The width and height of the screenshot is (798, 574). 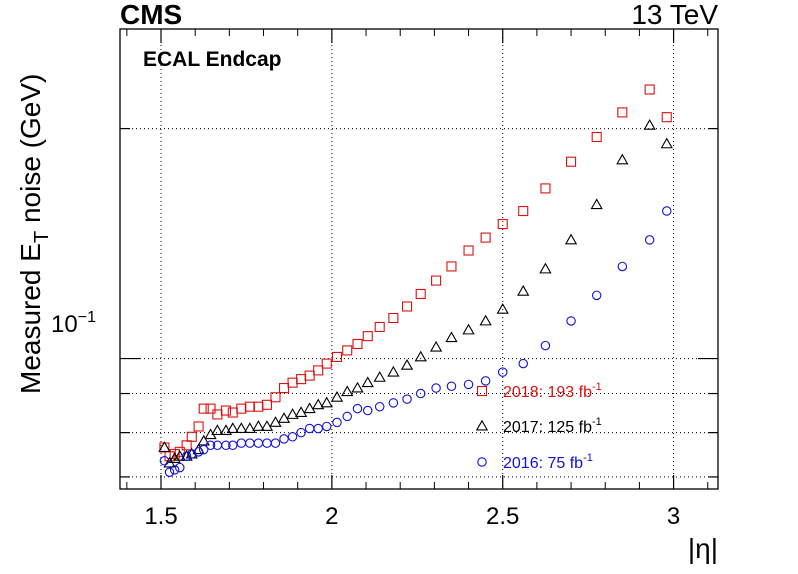 I want to click on legend-entry: 2016: 75 fb-1, so click(x=548, y=462).